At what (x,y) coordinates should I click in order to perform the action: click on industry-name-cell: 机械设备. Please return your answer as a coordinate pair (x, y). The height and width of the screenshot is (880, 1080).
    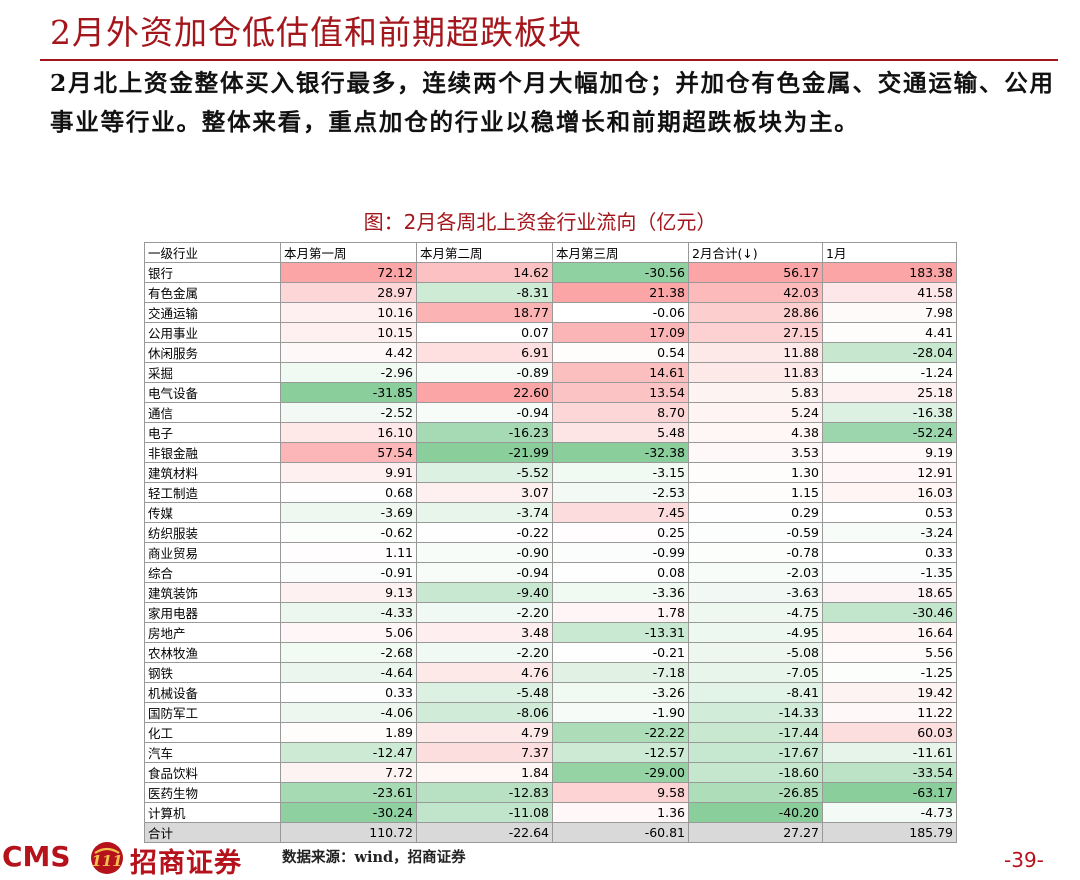
    Looking at the image, I should click on (212, 692).